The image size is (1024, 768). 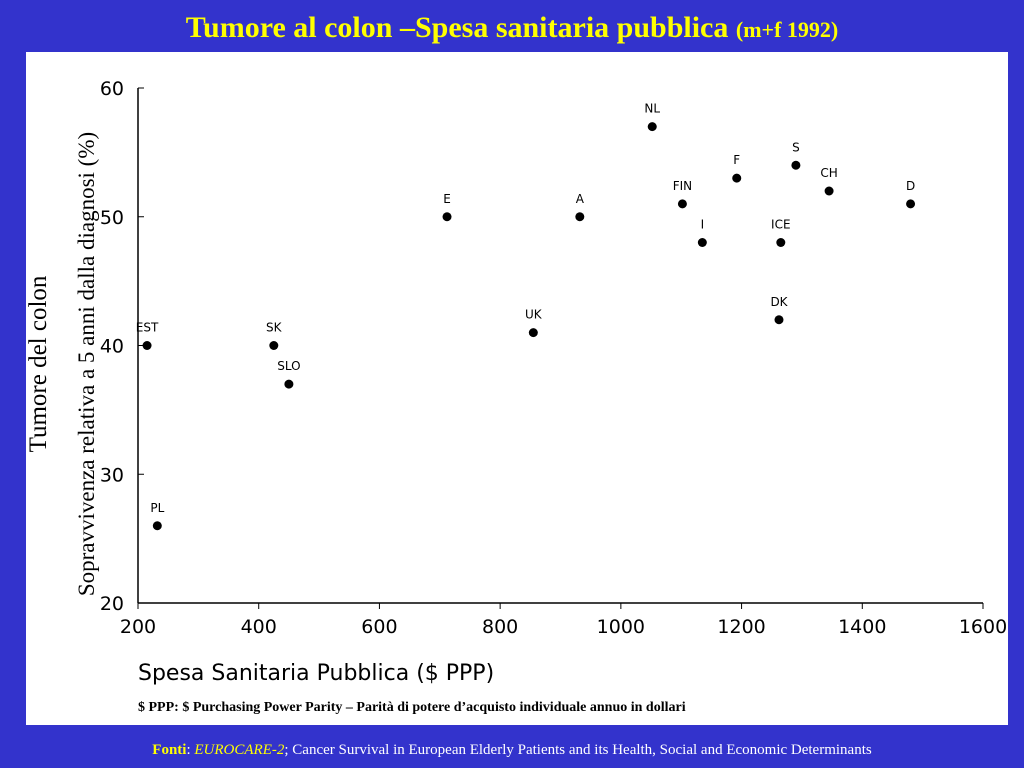 What do you see at coordinates (534, 315) in the screenshot?
I see `point-label: UK` at bounding box center [534, 315].